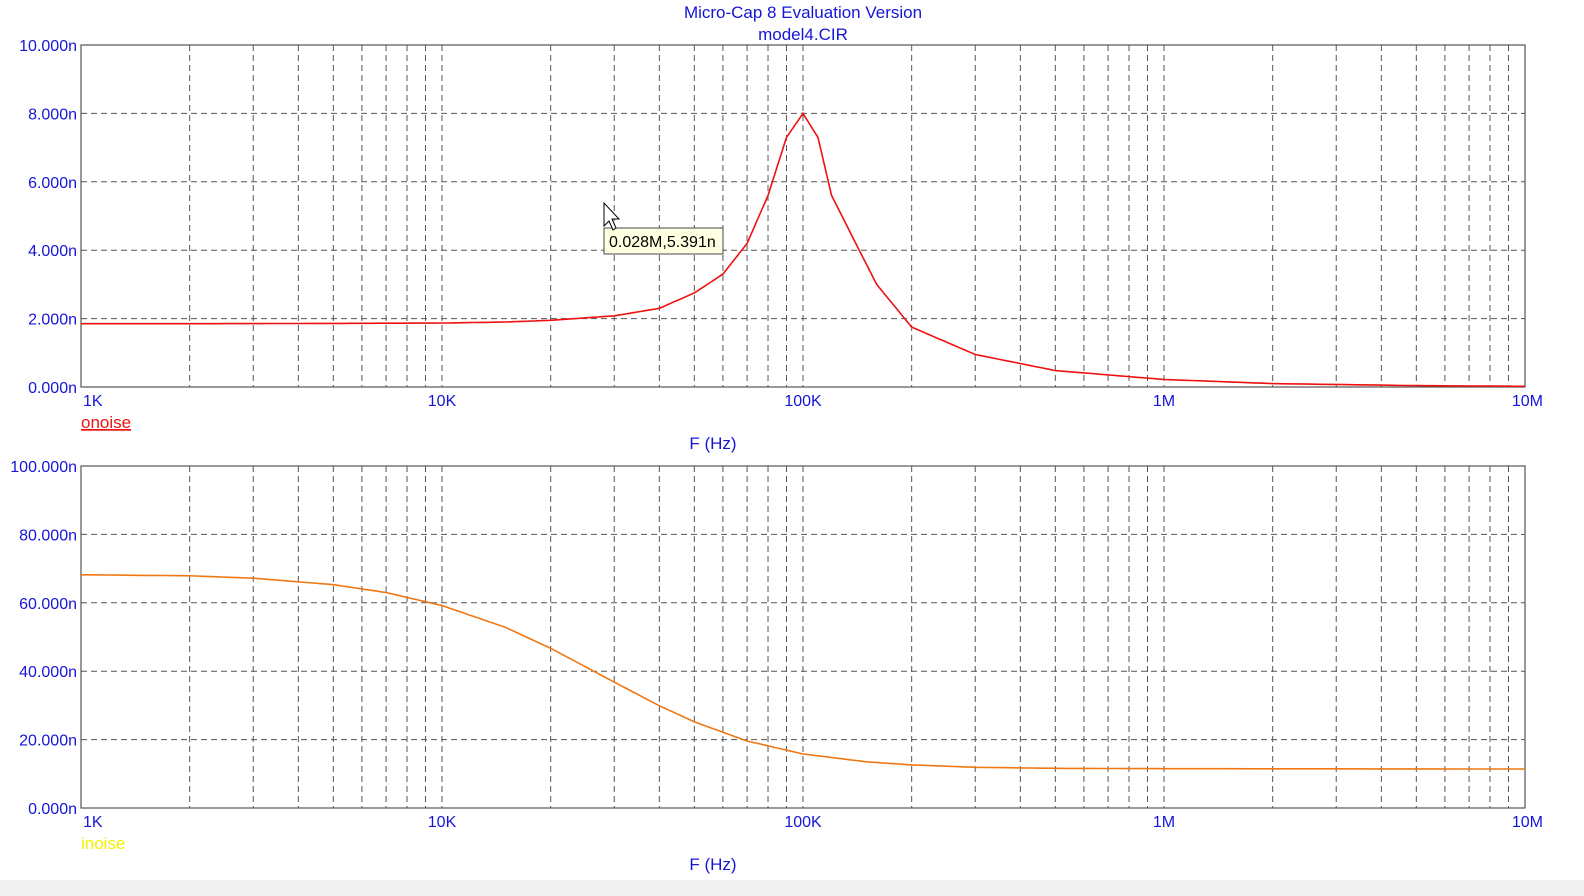  I want to click on y-tick-label: 10.000n, so click(48, 46).